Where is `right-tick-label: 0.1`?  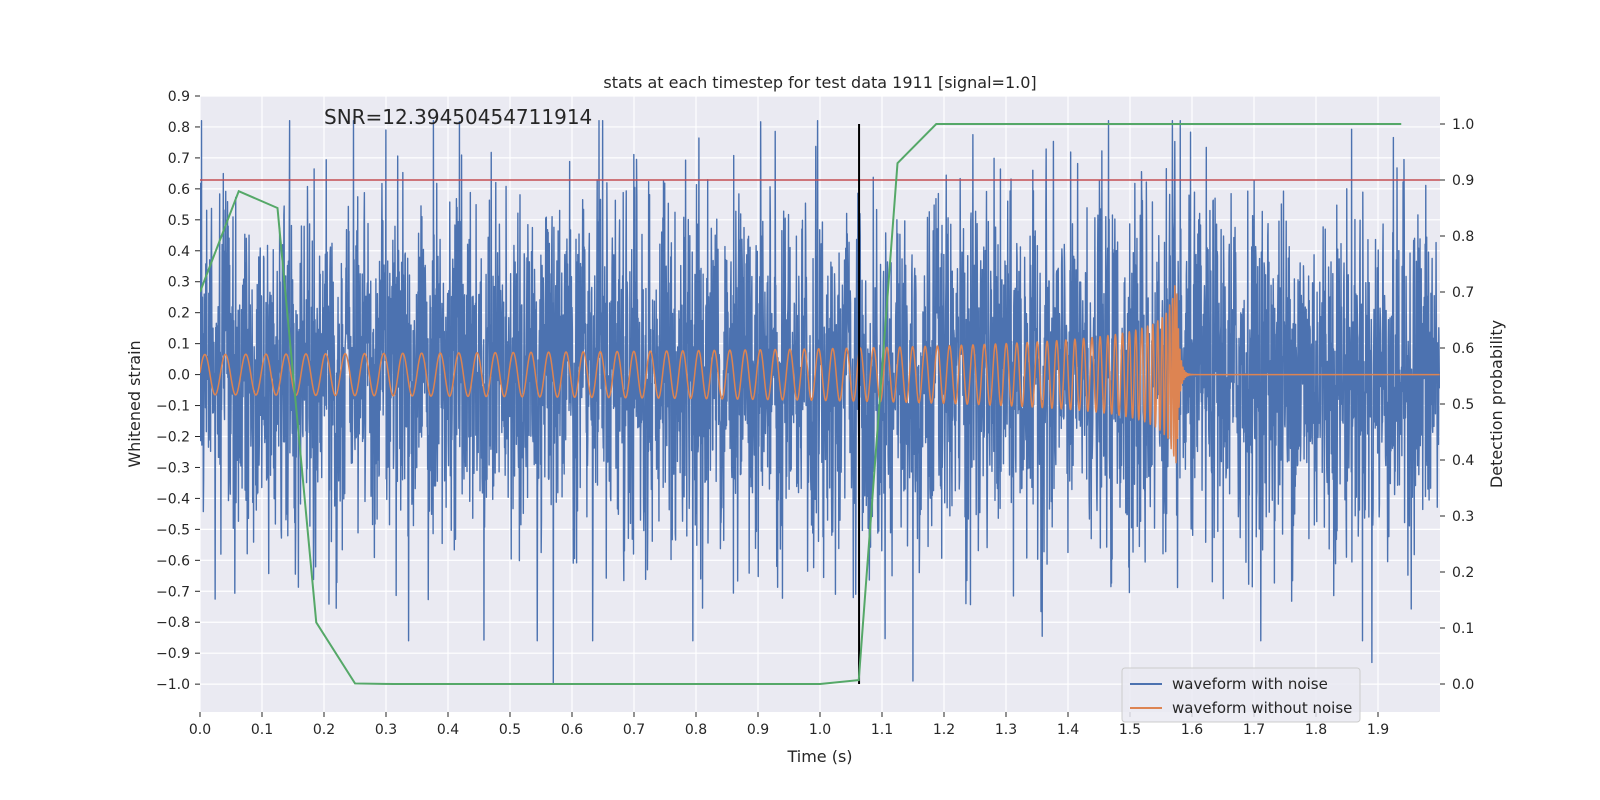 right-tick-label: 0.1 is located at coordinates (1463, 629).